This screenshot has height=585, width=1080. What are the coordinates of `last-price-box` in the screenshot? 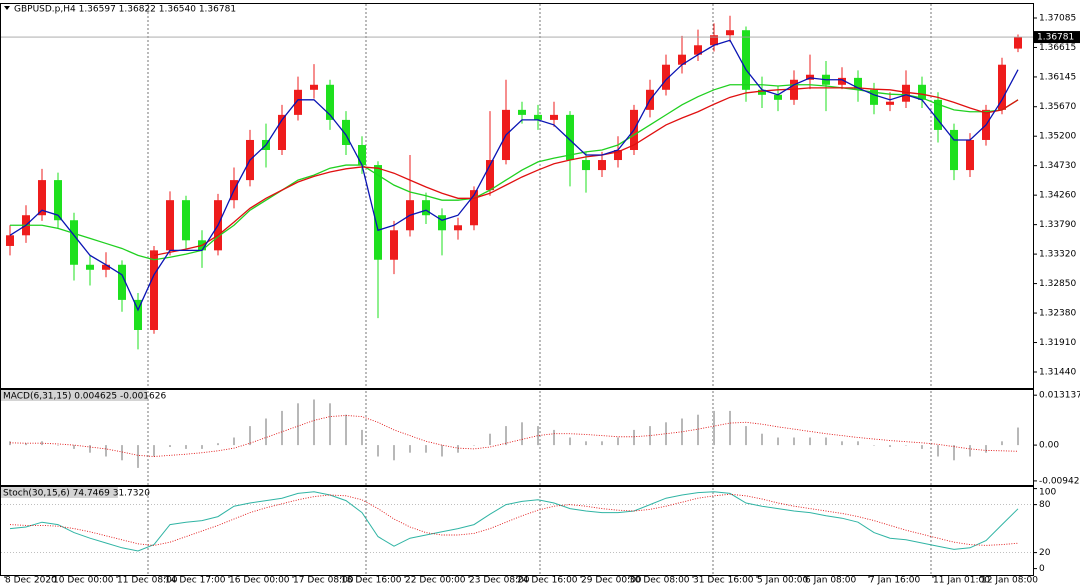 It's located at (1057, 37).